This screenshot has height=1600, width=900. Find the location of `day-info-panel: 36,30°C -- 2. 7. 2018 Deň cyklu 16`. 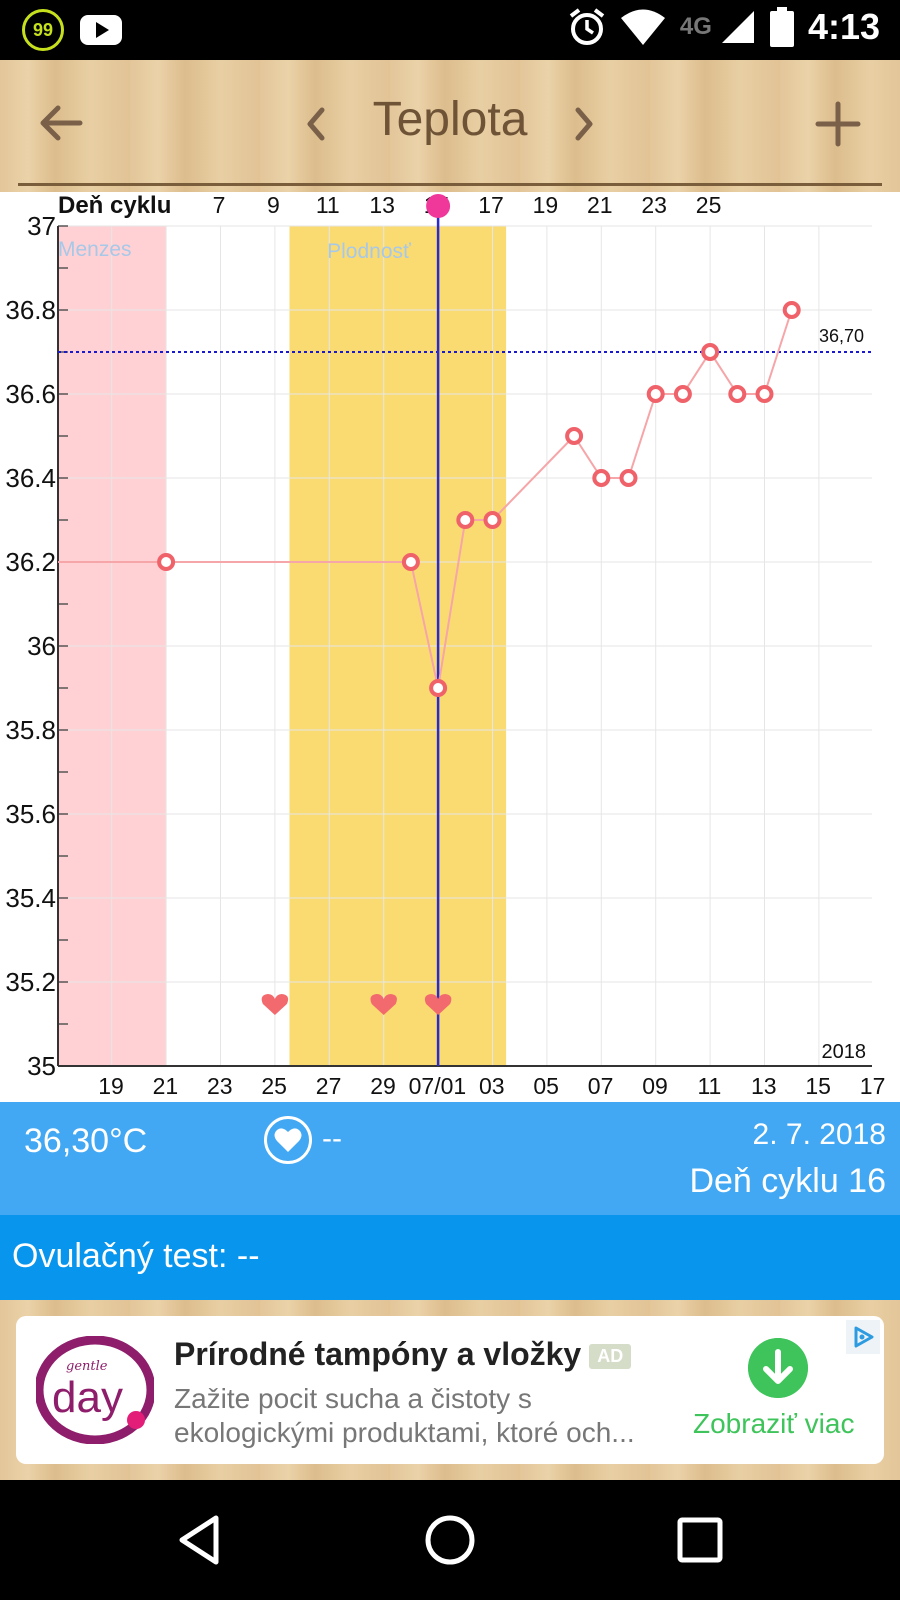

day-info-panel: 36,30°C -- 2. 7. 2018 Deň cyklu 16 is located at coordinates (450, 1158).